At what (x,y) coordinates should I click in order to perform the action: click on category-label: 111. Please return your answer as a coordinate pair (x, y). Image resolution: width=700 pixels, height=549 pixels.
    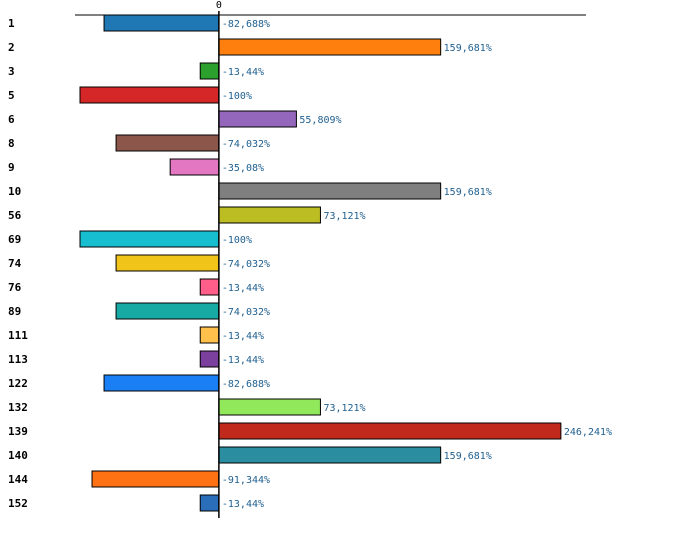
    Looking at the image, I should click on (18, 335).